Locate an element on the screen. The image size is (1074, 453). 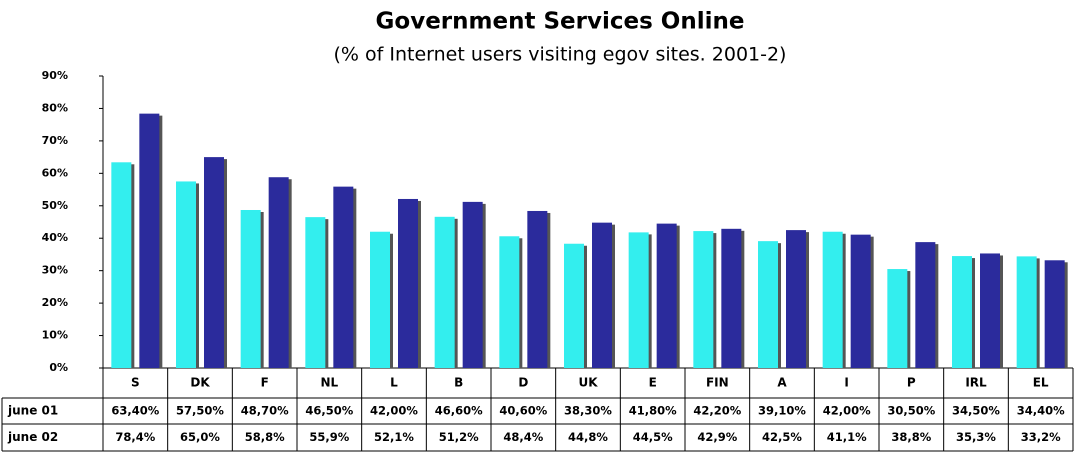
table-cell: 42,5% is located at coordinates (782, 437).